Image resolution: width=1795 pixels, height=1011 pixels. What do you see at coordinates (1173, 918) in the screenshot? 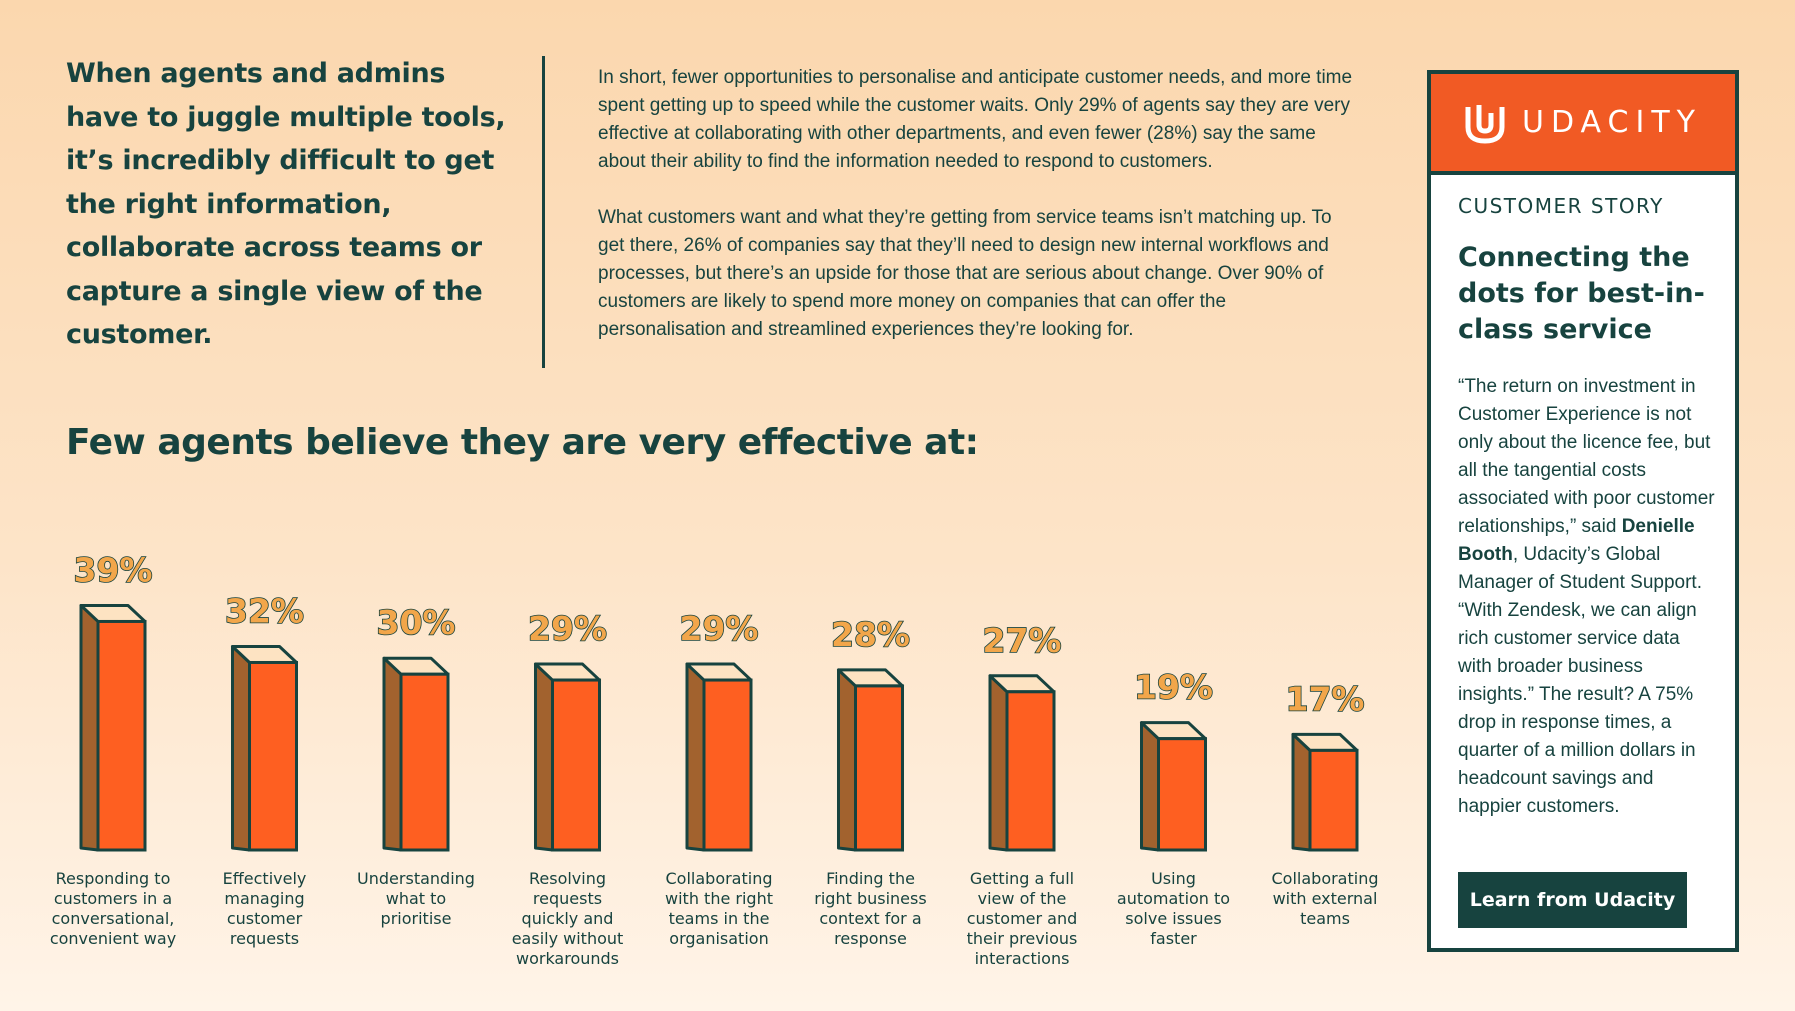
I see `category-label-line: solve issues` at bounding box center [1173, 918].